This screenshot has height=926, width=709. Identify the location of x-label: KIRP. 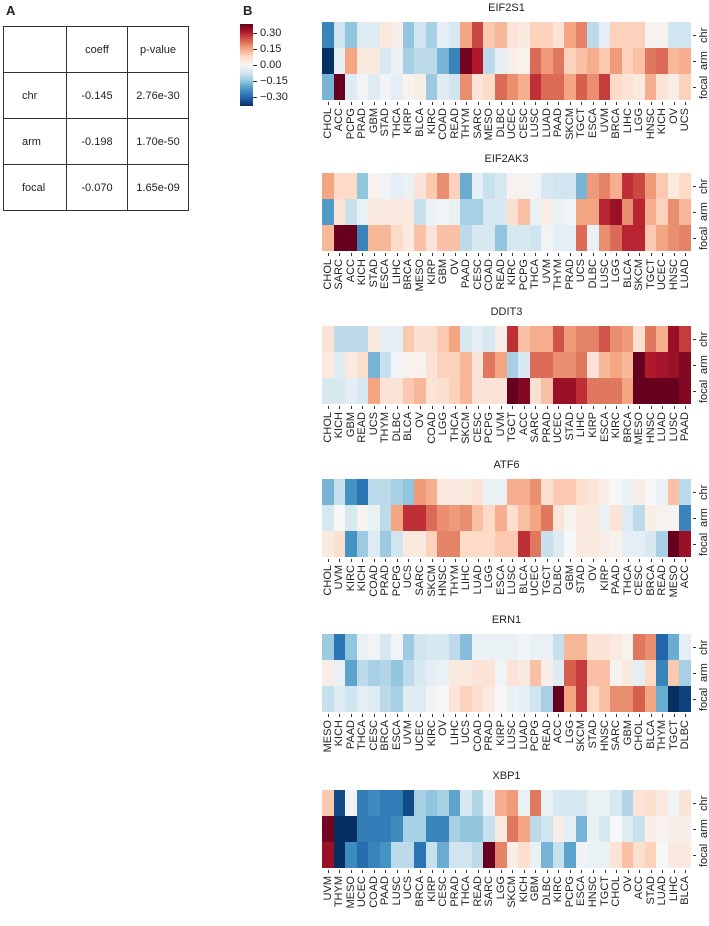
(408, 121).